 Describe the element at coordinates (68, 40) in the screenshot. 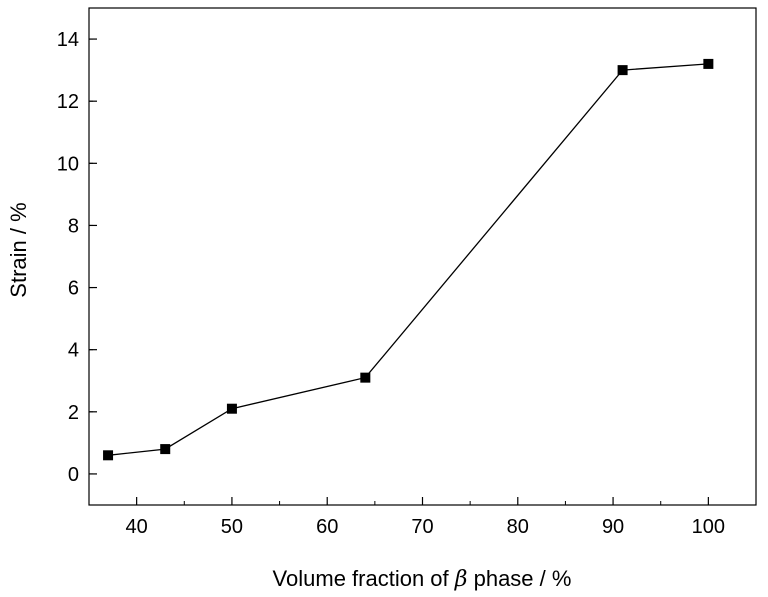

I see `y-tick-label: 14` at that location.